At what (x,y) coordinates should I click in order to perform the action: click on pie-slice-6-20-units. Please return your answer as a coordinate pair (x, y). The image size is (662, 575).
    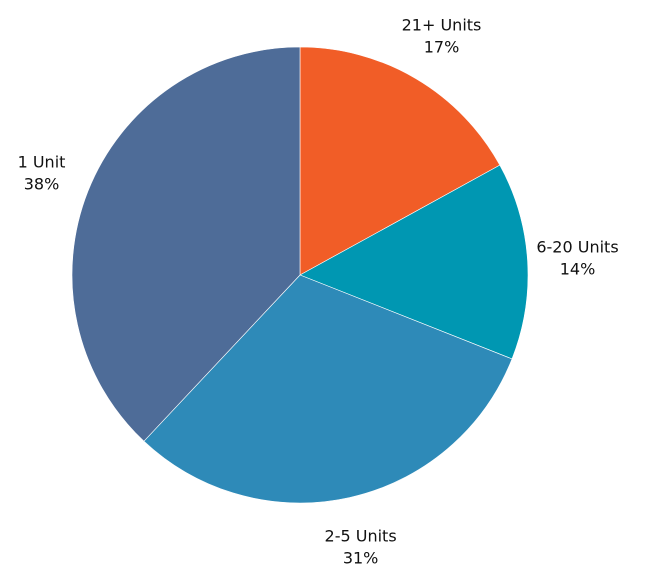
    Looking at the image, I should click on (414, 262).